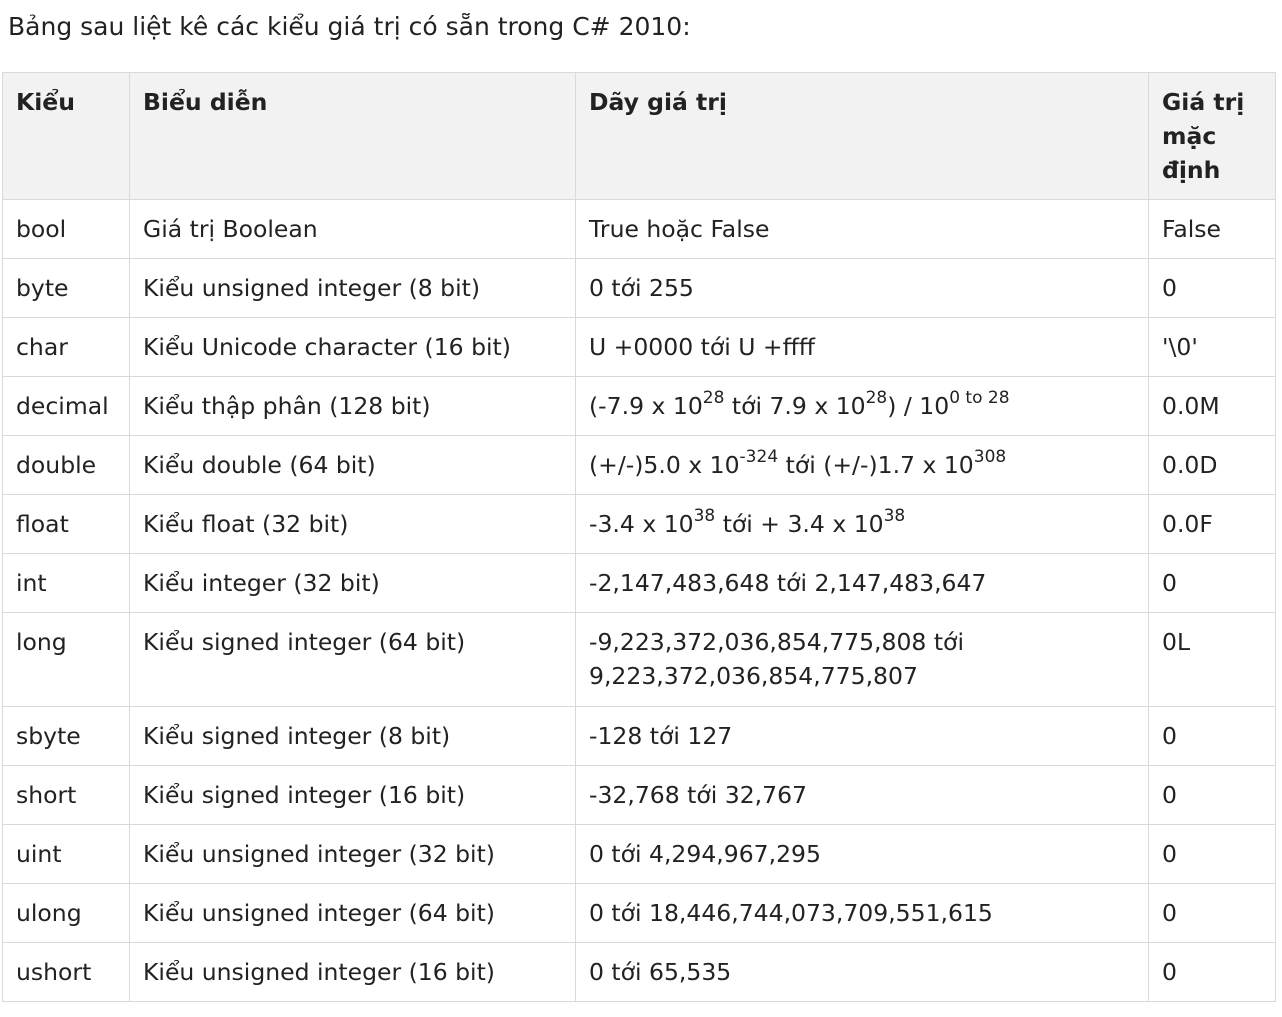  Describe the element at coordinates (641, 524) in the screenshot. I see `range-text: -3.4 x 10` at that location.